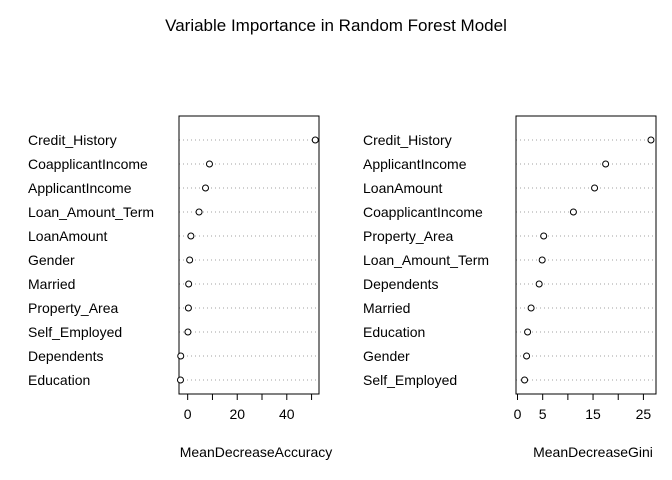 This screenshot has height=480, width=672. Describe the element at coordinates (593, 414) in the screenshot. I see `x-tick-label: 15` at that location.